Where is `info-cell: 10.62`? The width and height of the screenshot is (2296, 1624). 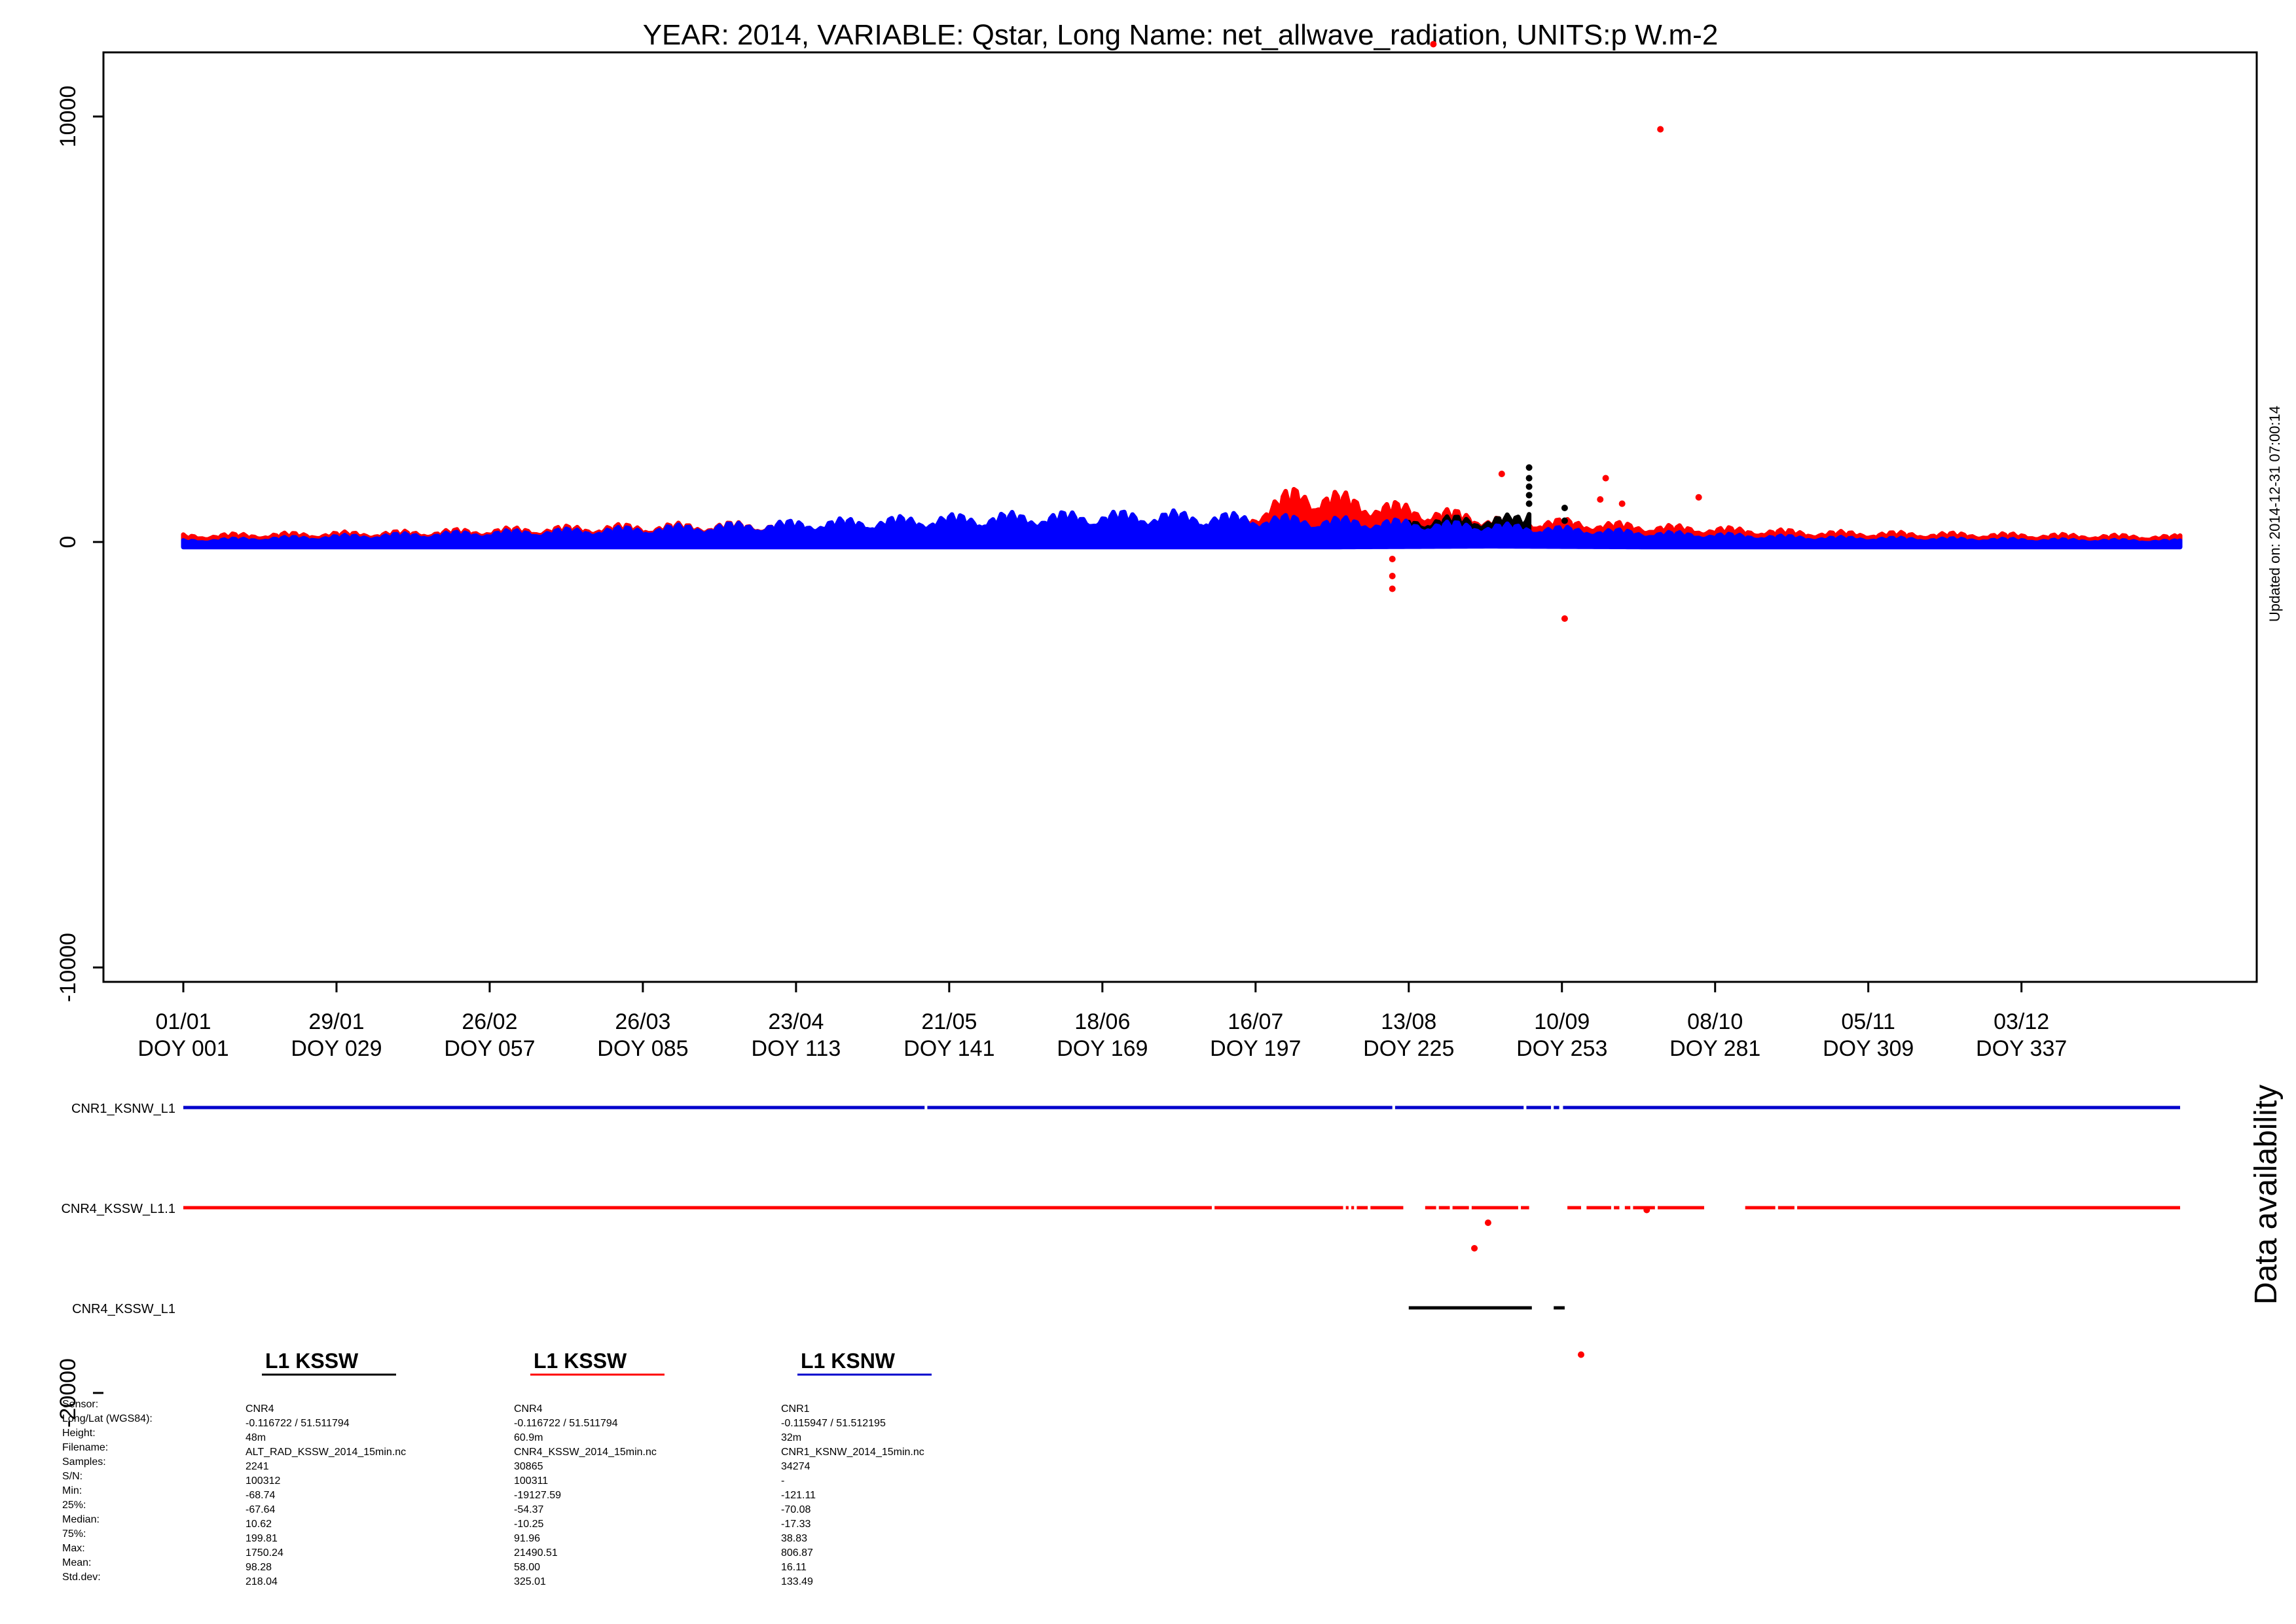 info-cell: 10.62 is located at coordinates (259, 1524).